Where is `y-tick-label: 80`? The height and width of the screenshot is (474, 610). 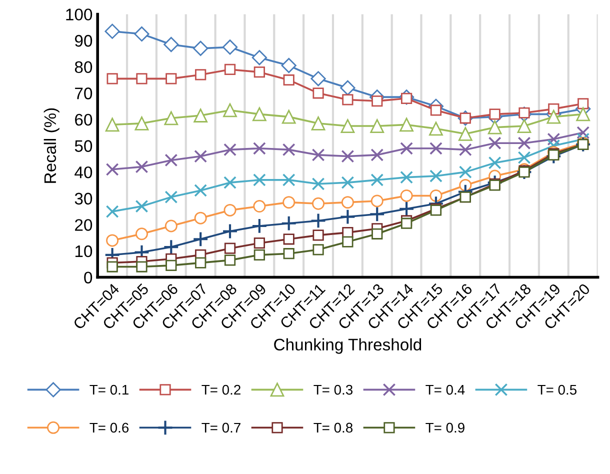 y-tick-label: 80 is located at coordinates (83, 67).